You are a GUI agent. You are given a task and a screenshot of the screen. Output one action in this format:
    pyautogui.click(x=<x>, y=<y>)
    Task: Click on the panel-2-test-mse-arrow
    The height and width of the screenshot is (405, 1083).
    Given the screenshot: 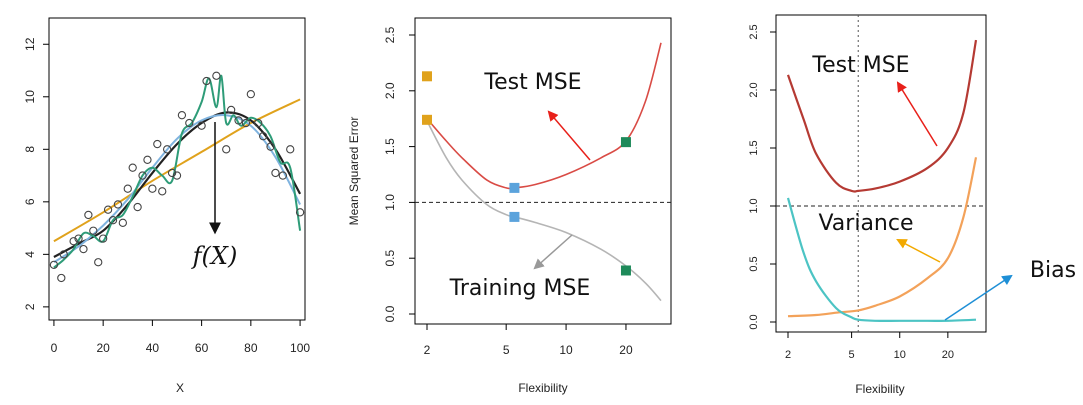 What is the action you would take?
    pyautogui.click(x=569, y=135)
    